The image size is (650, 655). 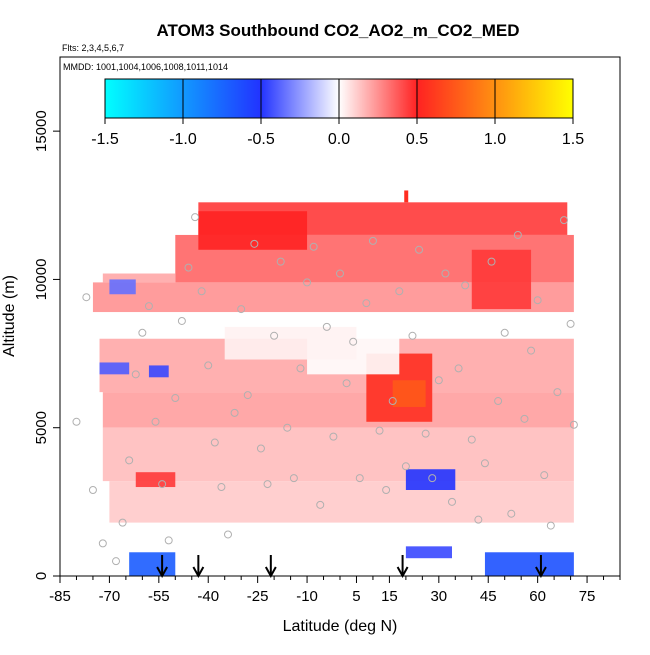 I want to click on y-tick-label-0: 0, so click(x=41, y=576).